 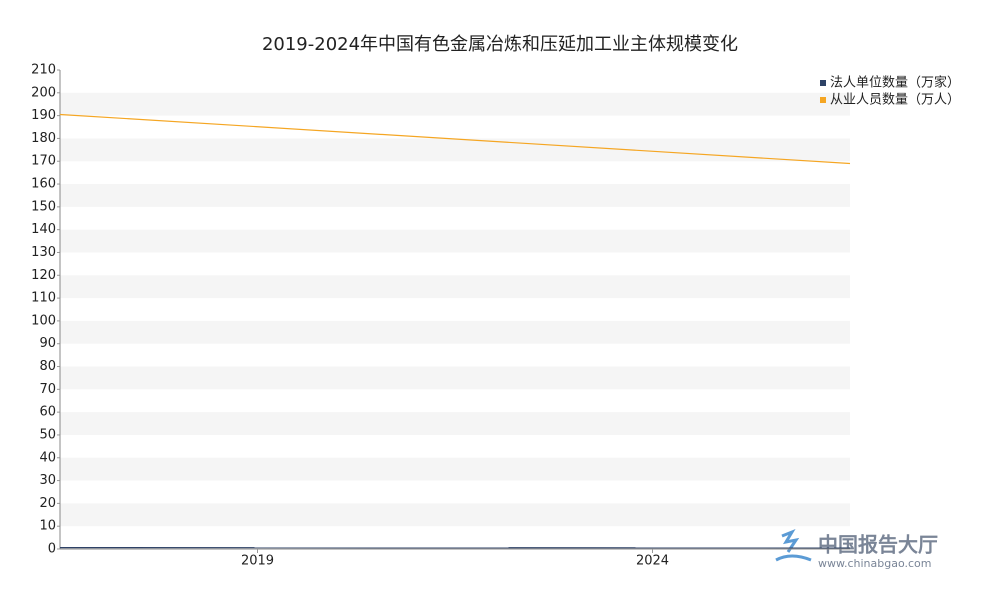 What do you see at coordinates (47, 434) in the screenshot?
I see `y-tick-label: 50` at bounding box center [47, 434].